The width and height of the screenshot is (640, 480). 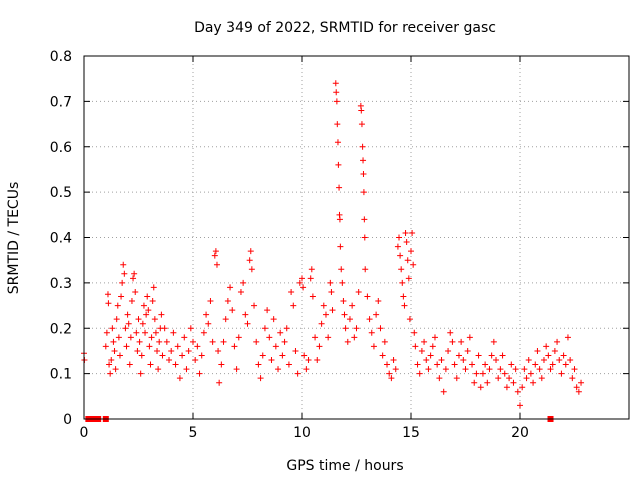 What do you see at coordinates (61, 193) in the screenshot?
I see `y-tick-label: 0.5` at bounding box center [61, 193].